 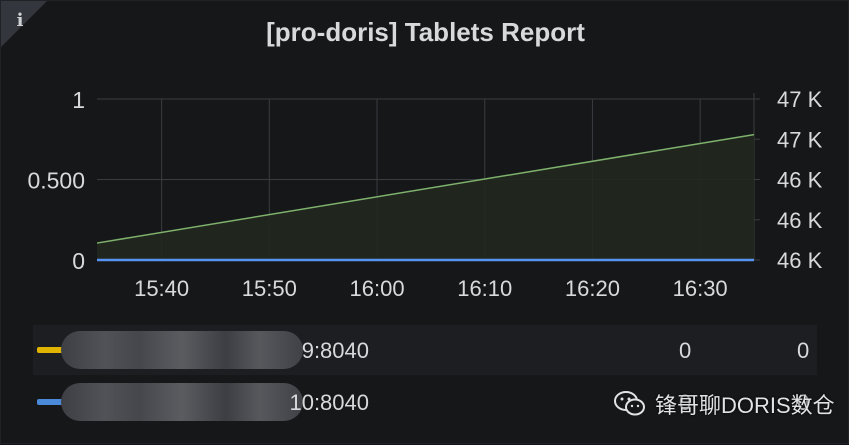 I want to click on x-tick: 15:40, so click(x=161, y=288).